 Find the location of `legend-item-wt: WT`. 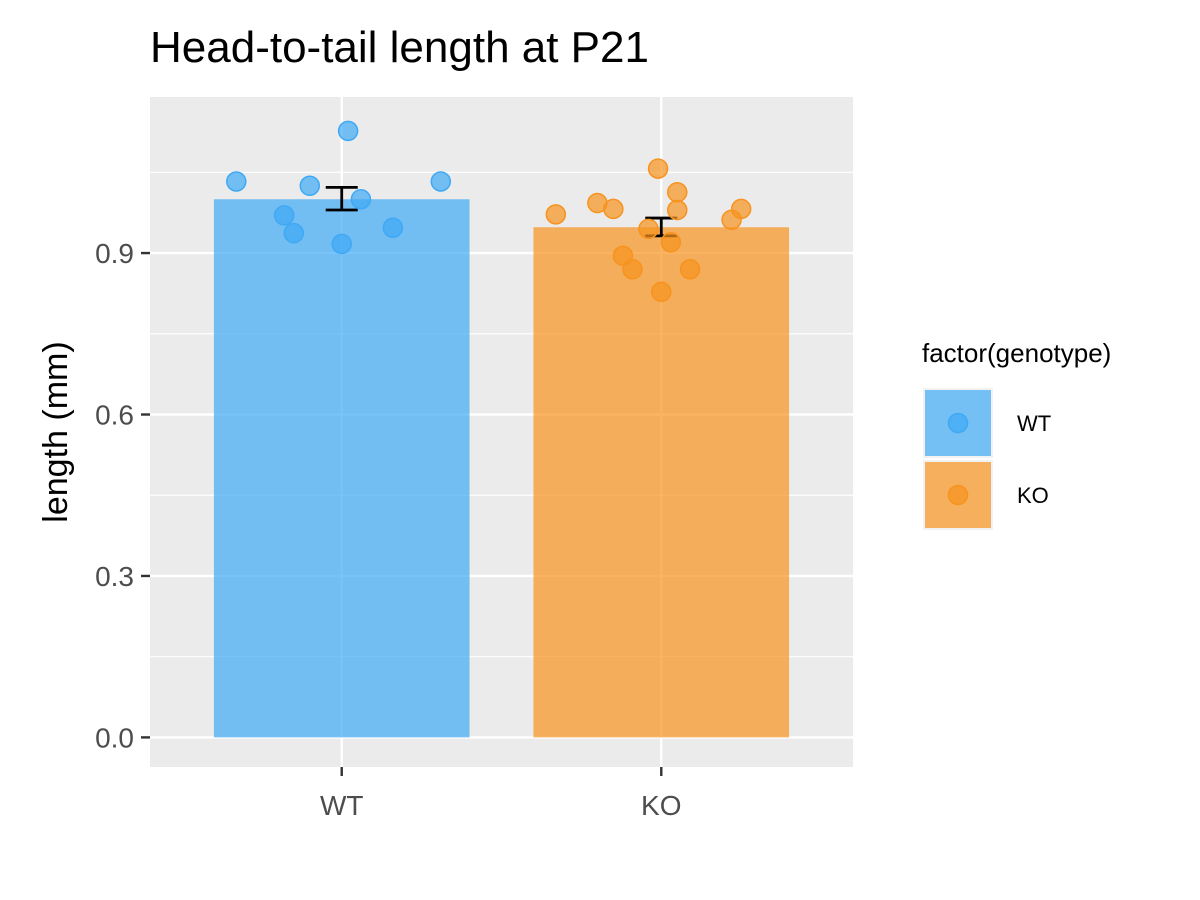

legend-item-wt: WT is located at coordinates (987, 423).